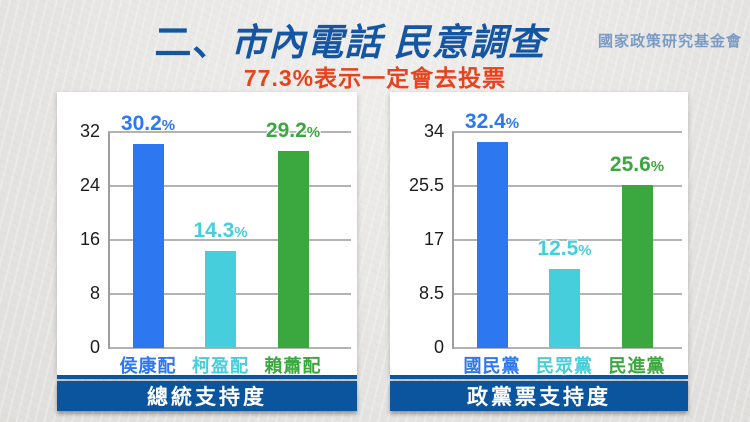 This screenshot has width=750, height=422. I want to click on bar-value-label: 29.2%, so click(293, 131).